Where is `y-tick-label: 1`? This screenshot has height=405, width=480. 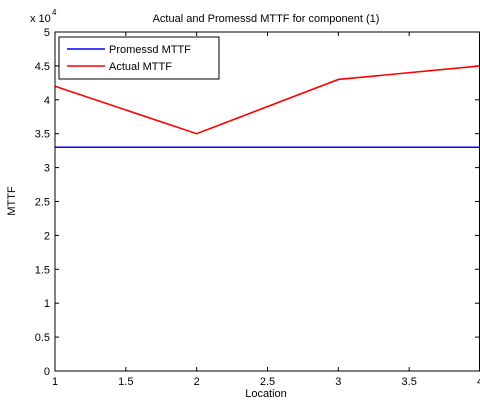 y-tick-label: 1 is located at coordinates (47, 304).